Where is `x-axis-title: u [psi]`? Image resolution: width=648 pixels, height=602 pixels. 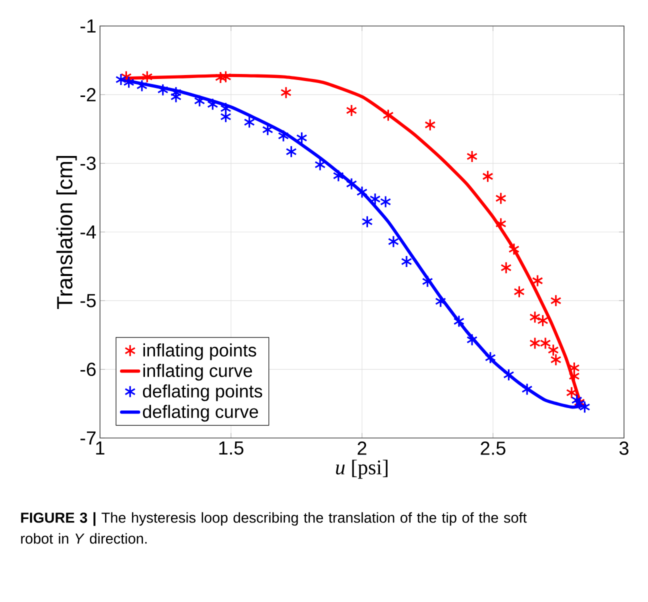
x-axis-title: u [psi] is located at coordinates (362, 469).